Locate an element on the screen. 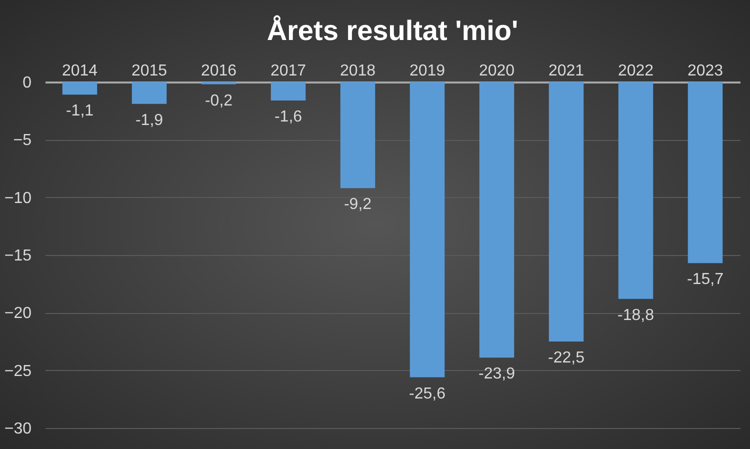  data-label: -0,2 is located at coordinates (218, 101).